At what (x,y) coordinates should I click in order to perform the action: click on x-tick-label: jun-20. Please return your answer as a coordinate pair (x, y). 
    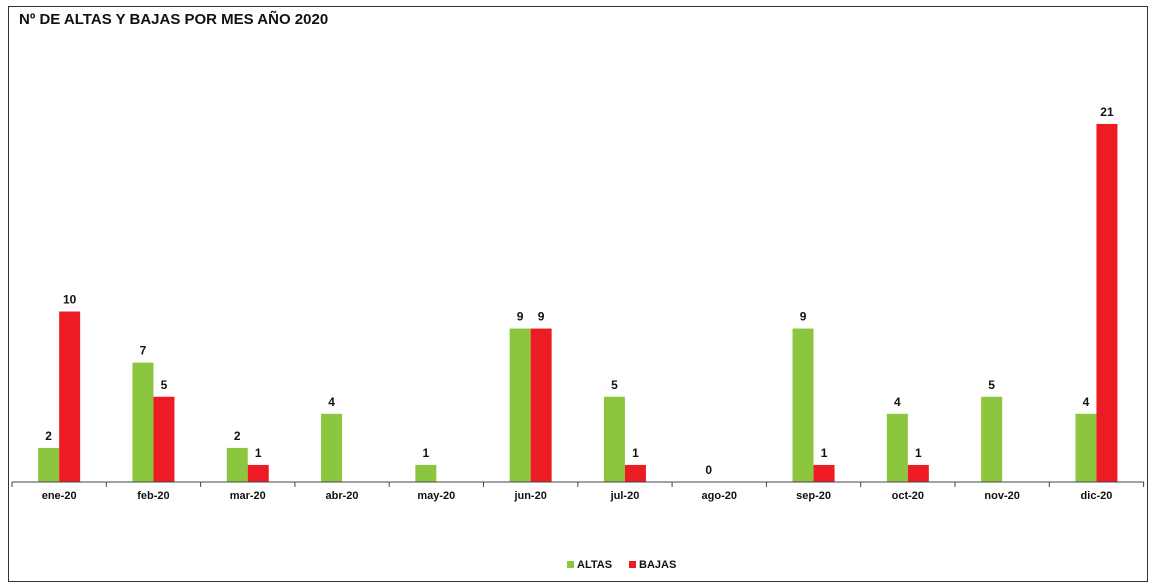
    Looking at the image, I should click on (529, 496).